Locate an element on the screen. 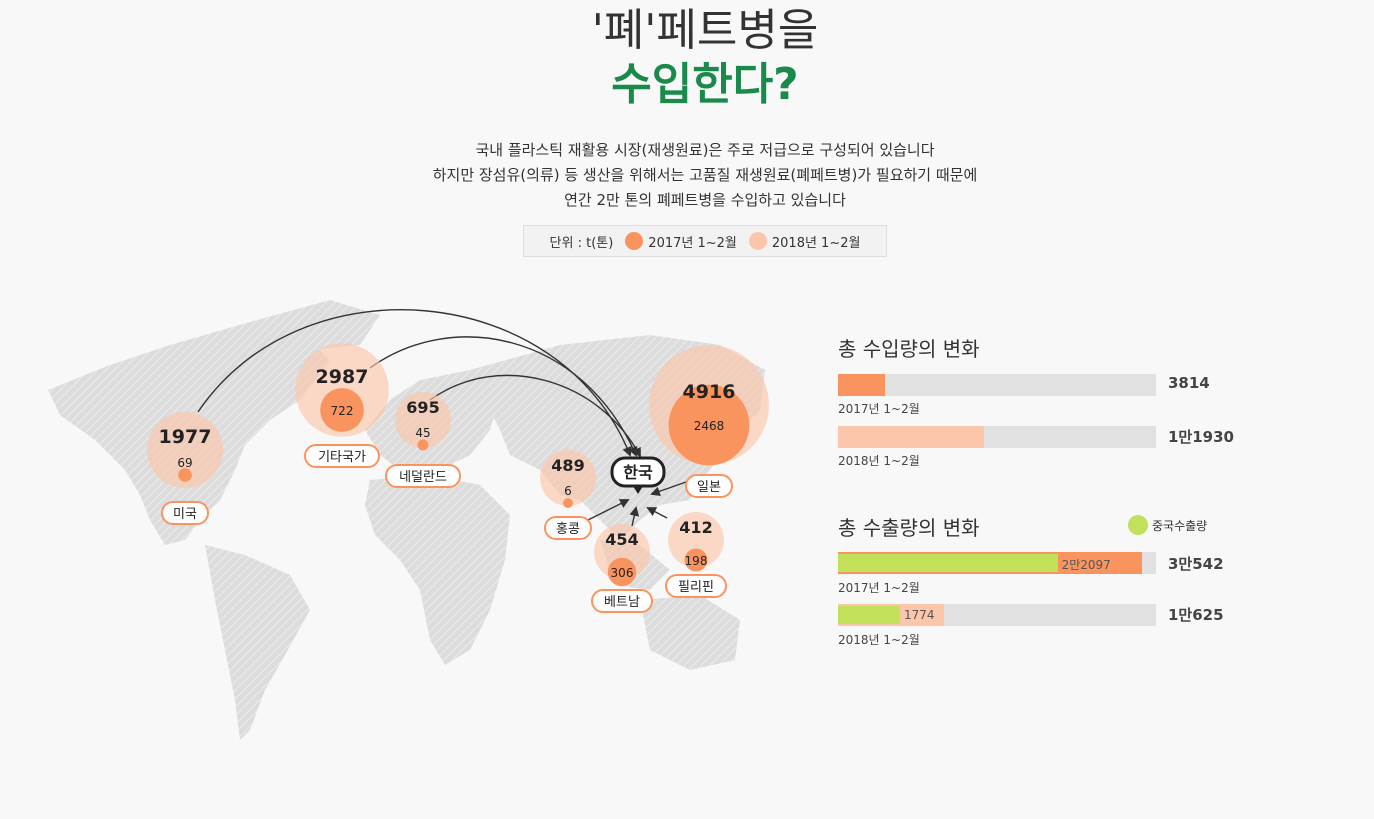 This screenshot has height=819, width=1374. page-subtitle: 수입한다? is located at coordinates (705, 84).